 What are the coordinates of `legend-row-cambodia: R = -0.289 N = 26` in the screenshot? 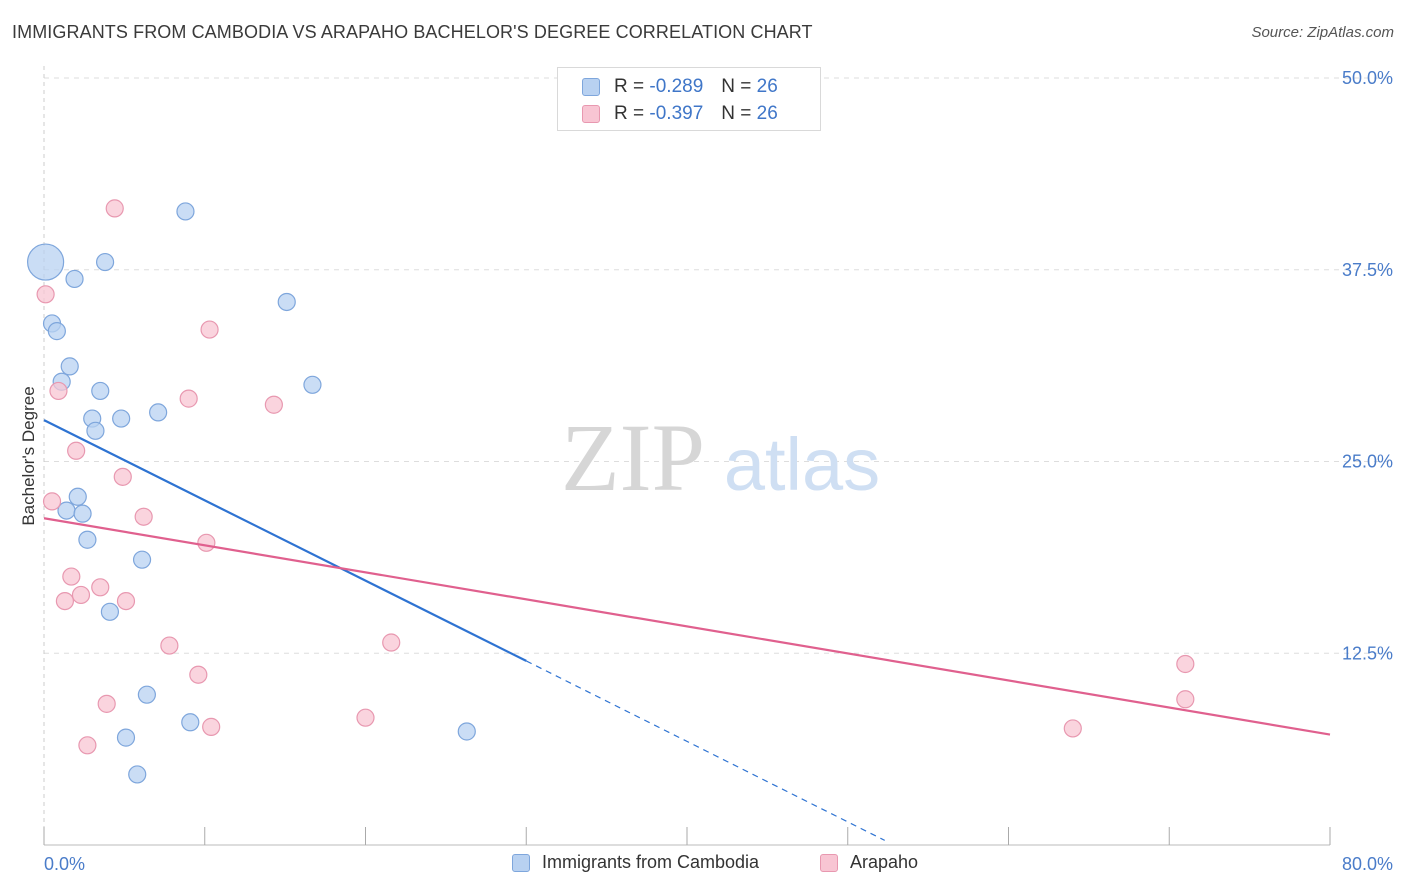 It's located at (680, 87).